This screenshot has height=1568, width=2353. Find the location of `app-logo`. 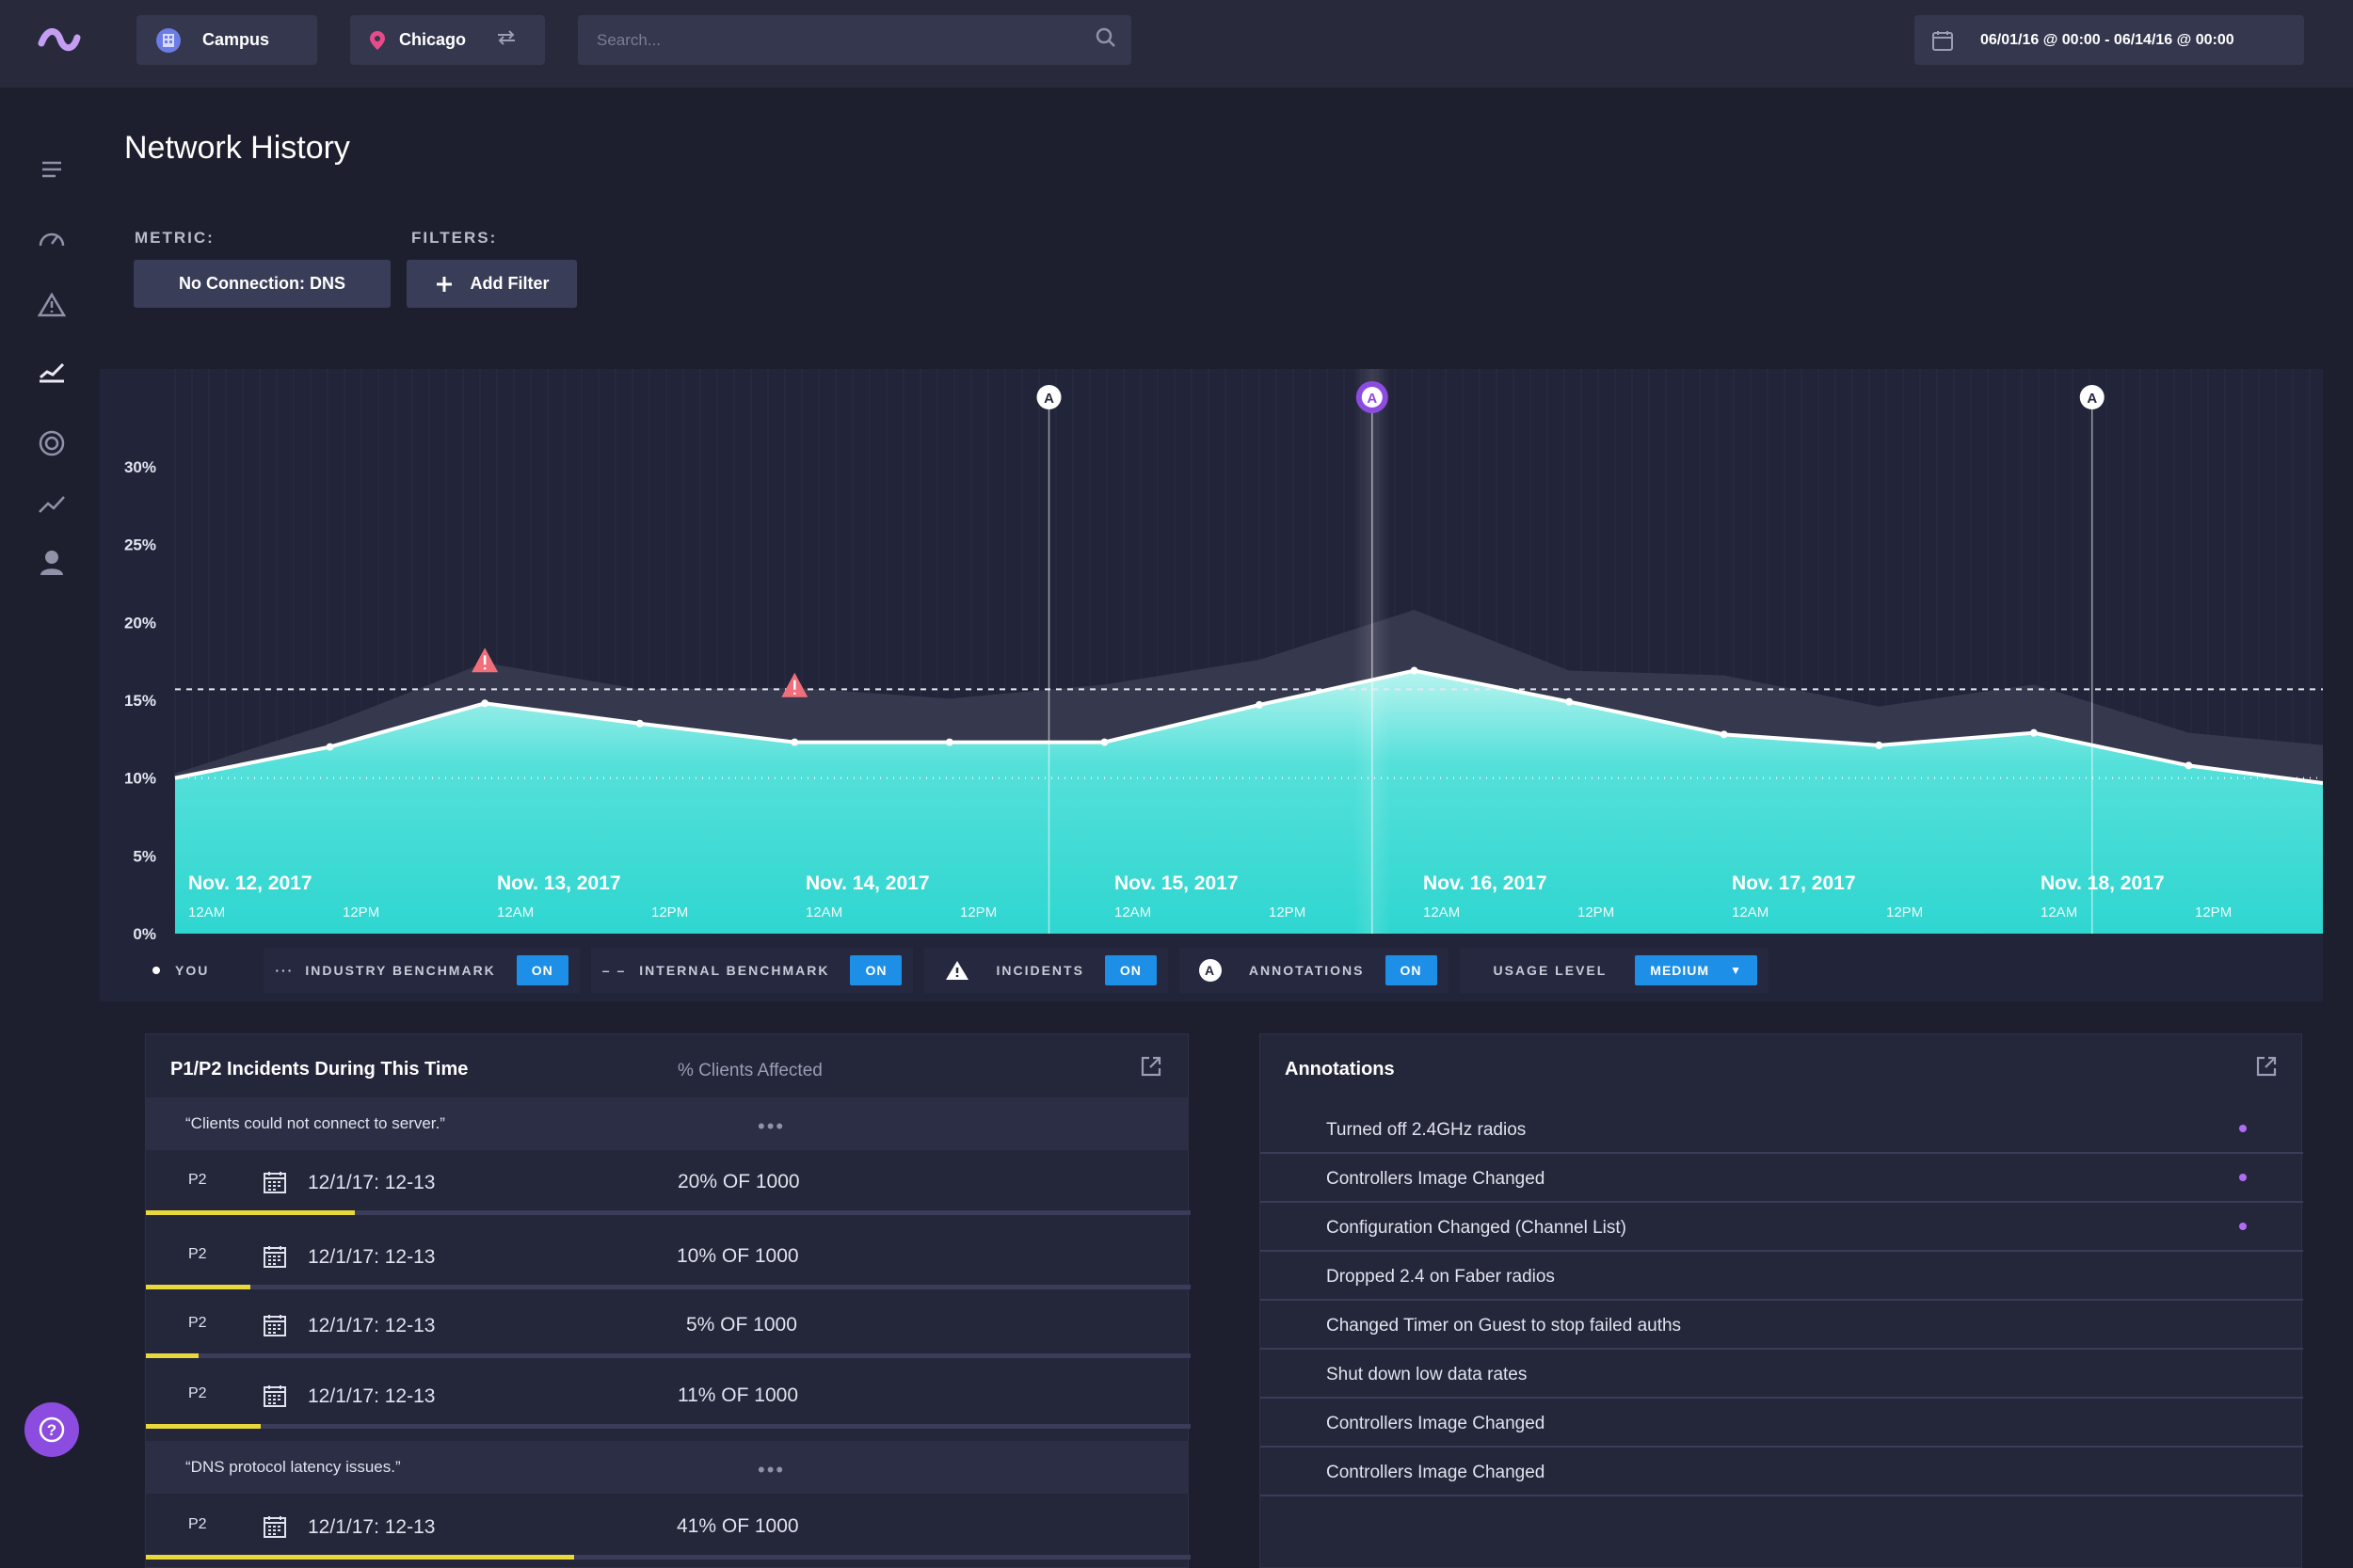

app-logo is located at coordinates (59, 41).